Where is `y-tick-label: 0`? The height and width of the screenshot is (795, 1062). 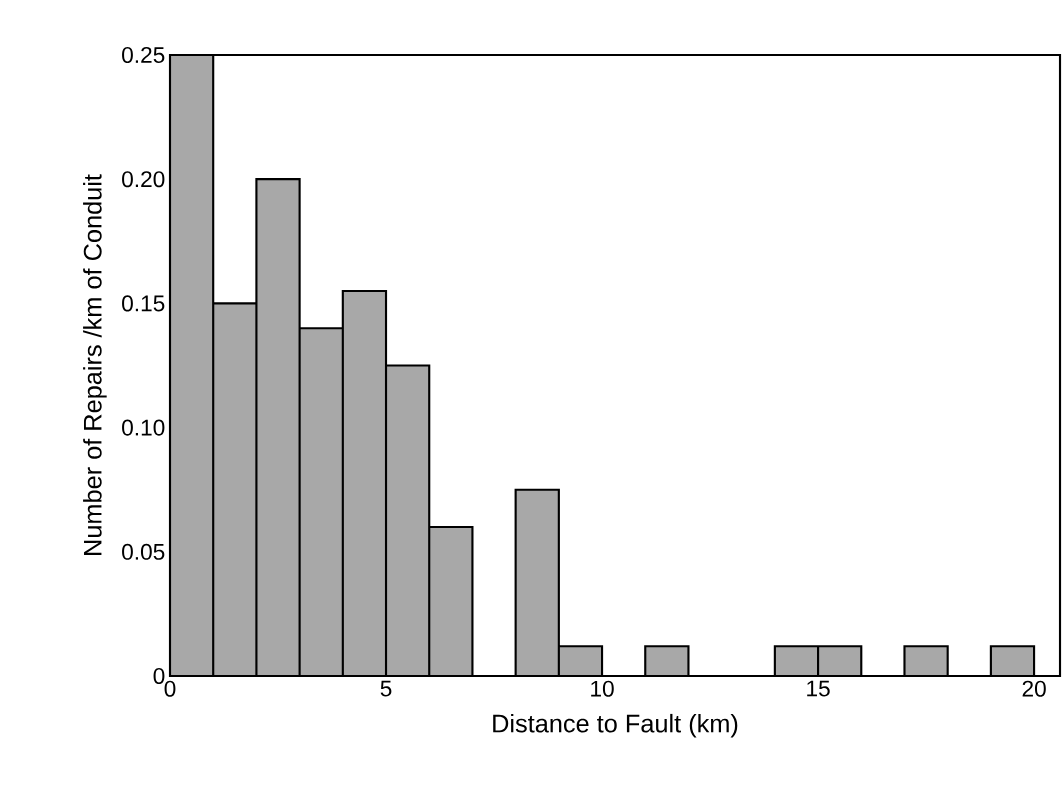
y-tick-label: 0 is located at coordinates (159, 676).